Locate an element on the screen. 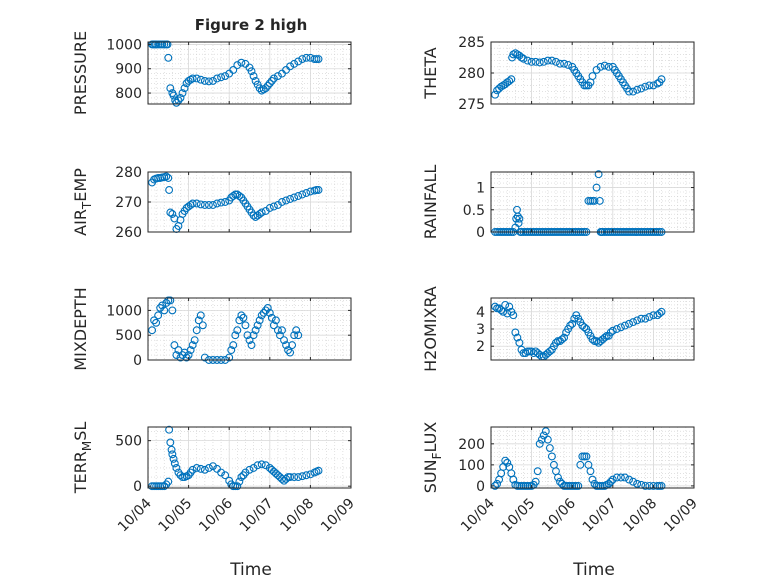 This screenshot has height=583, width=778. y-tick-label: 900 is located at coordinates (128, 70).